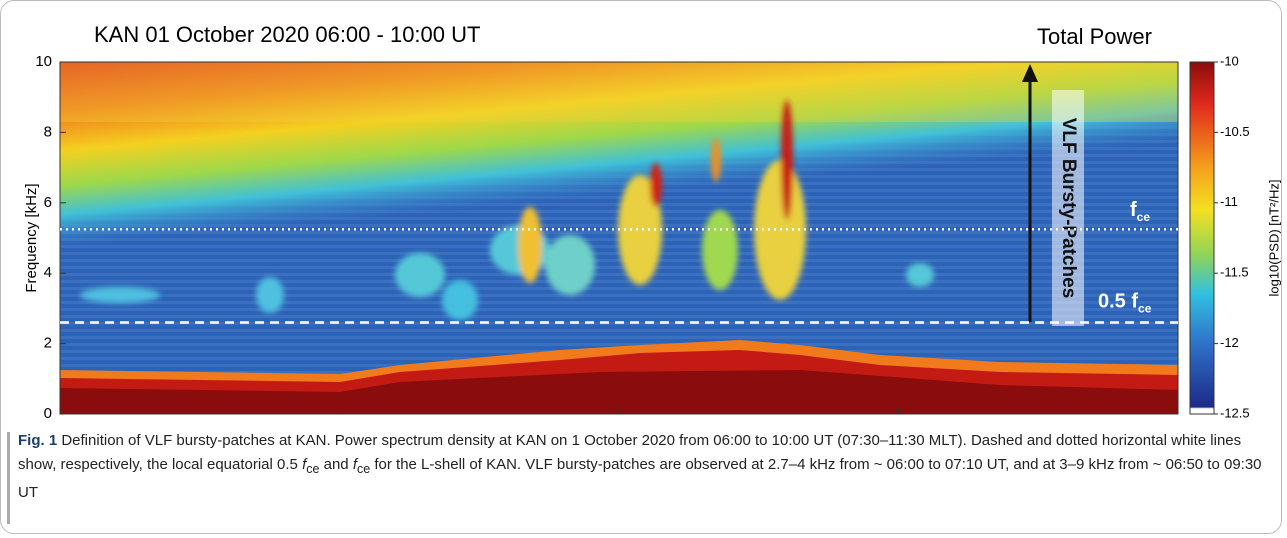 The width and height of the screenshot is (1287, 538). I want to click on half-fce-label: 0.5 fce, so click(1125, 303).